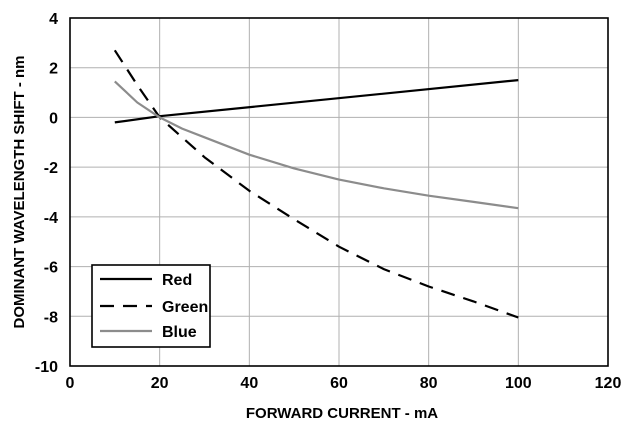 The height and width of the screenshot is (428, 636). What do you see at coordinates (518, 383) in the screenshot?
I see `x-tick-label: 100` at bounding box center [518, 383].